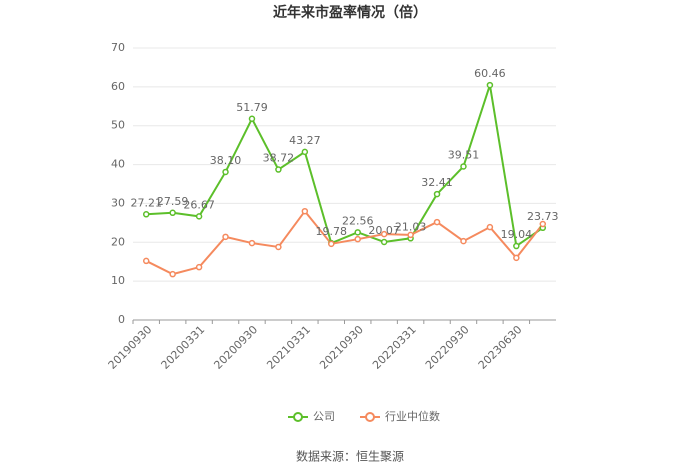 Image resolution: width=700 pixels, height=473 pixels. I want to click on y-tick-label: 50, so click(118, 125).